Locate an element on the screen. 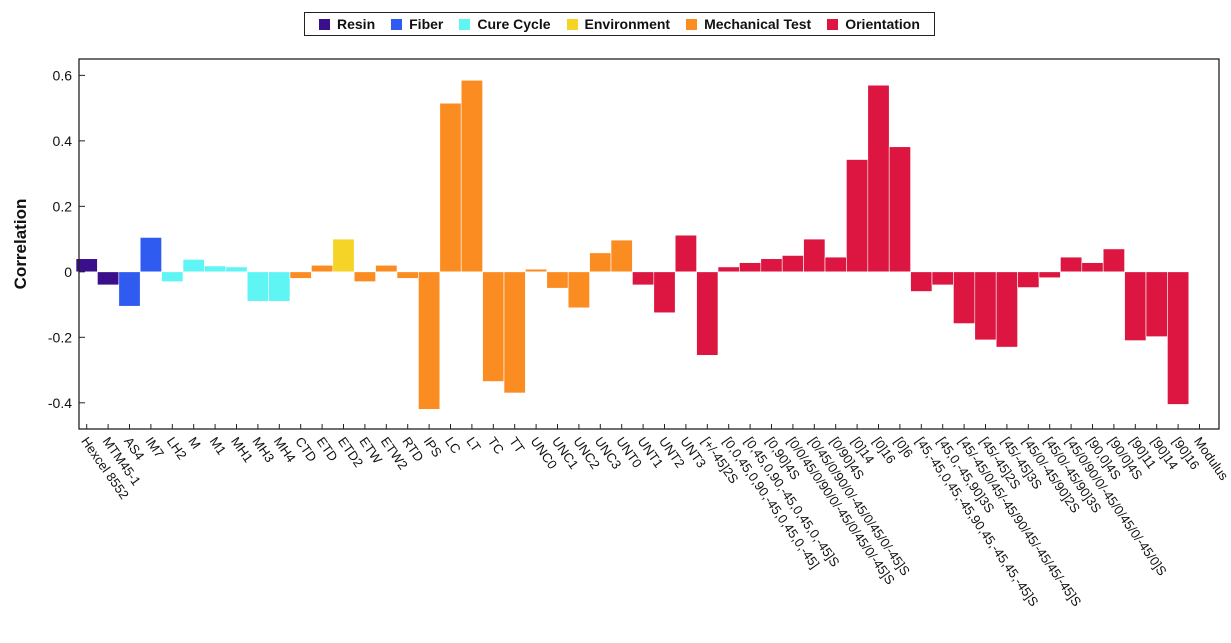 The image size is (1231, 643). x-tick-label: CTD is located at coordinates (306, 449).